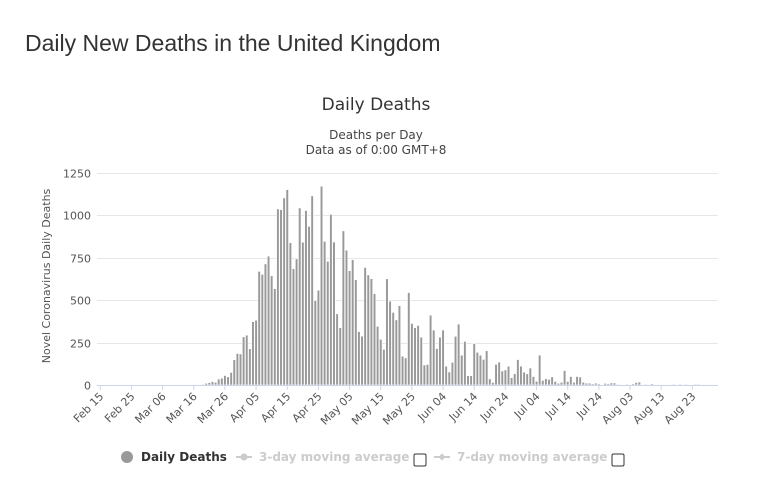 The image size is (763, 501). What do you see at coordinates (618, 460) in the screenshot?
I see `toggle-7-day-checkbox` at bounding box center [618, 460].